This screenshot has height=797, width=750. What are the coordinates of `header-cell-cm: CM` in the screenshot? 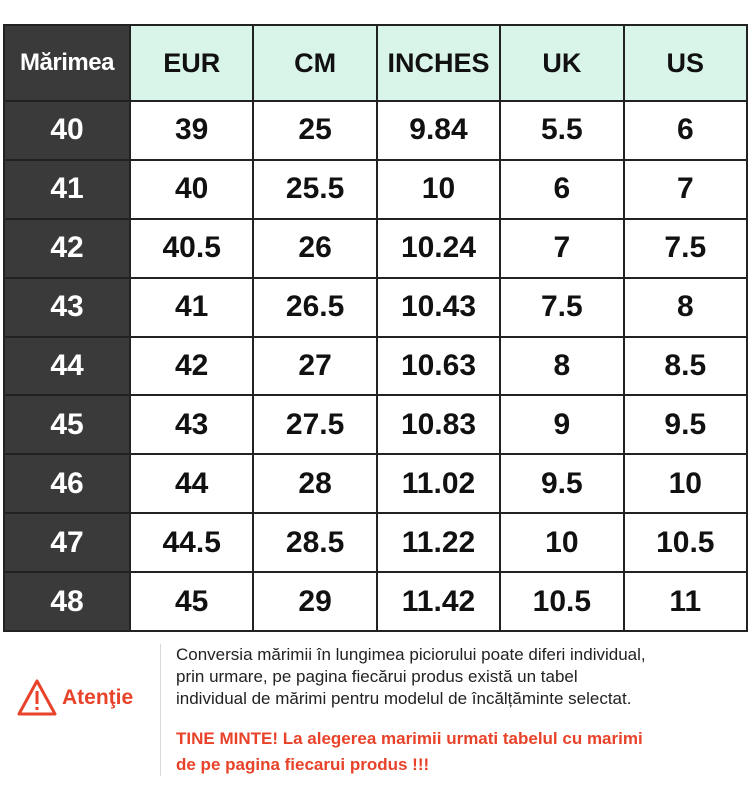 It's located at (315, 63).